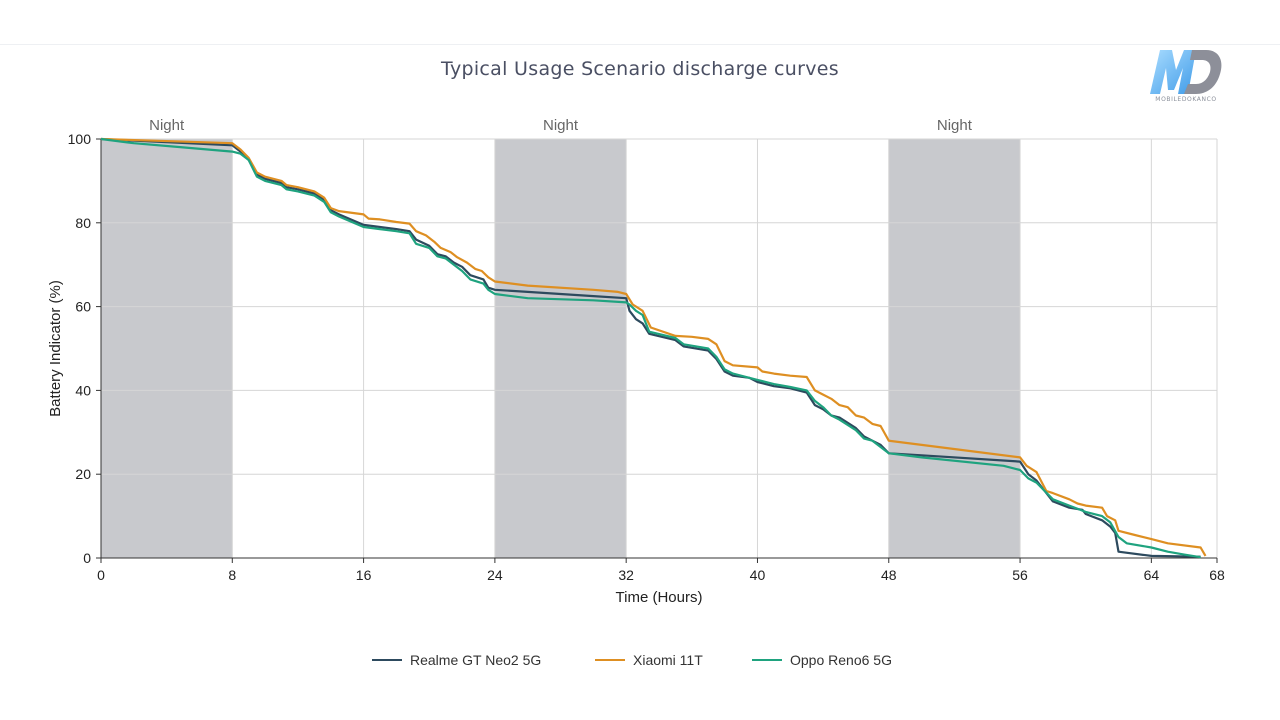 Image resolution: width=1280 pixels, height=720 pixels. What do you see at coordinates (1186, 99) in the screenshot?
I see `logo-caption: MOBILEDOKANCO` at bounding box center [1186, 99].